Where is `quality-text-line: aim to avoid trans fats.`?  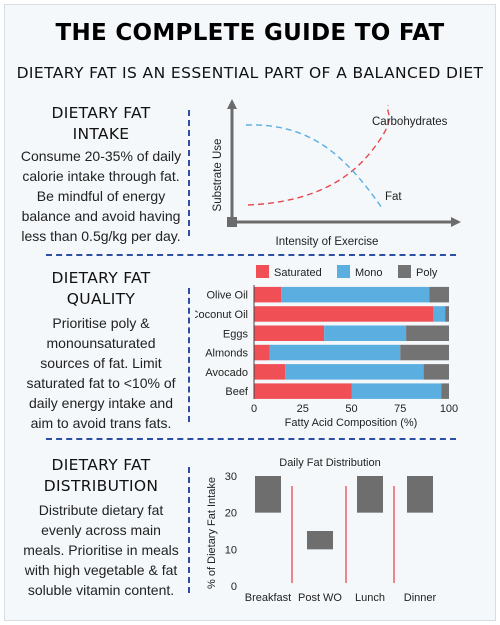
quality-text-line: aim to avoid trans fats. is located at coordinates (101, 423).